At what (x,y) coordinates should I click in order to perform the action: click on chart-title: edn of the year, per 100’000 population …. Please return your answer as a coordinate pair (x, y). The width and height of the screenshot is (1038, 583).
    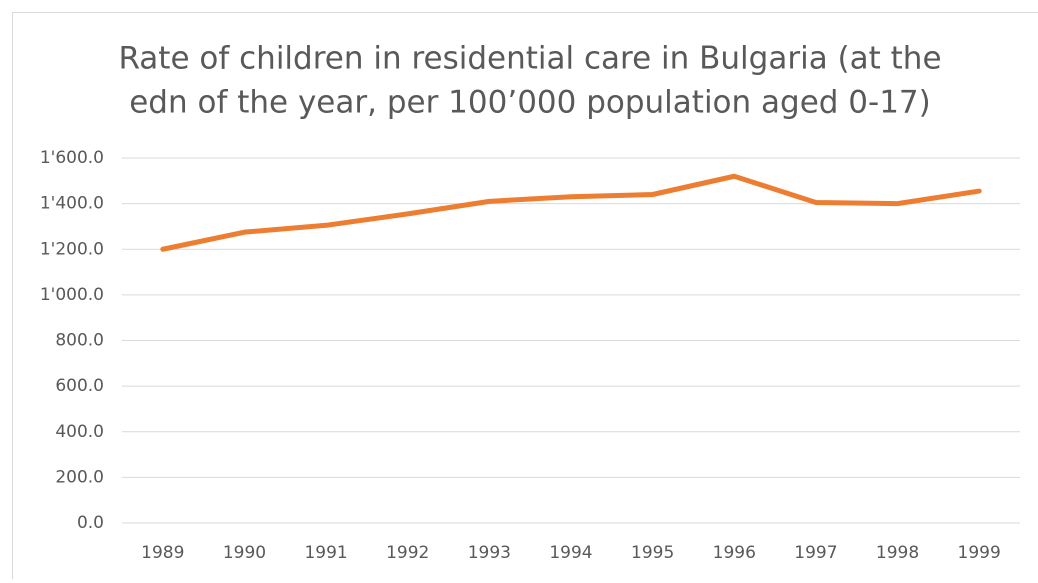
    Looking at the image, I should click on (530, 103).